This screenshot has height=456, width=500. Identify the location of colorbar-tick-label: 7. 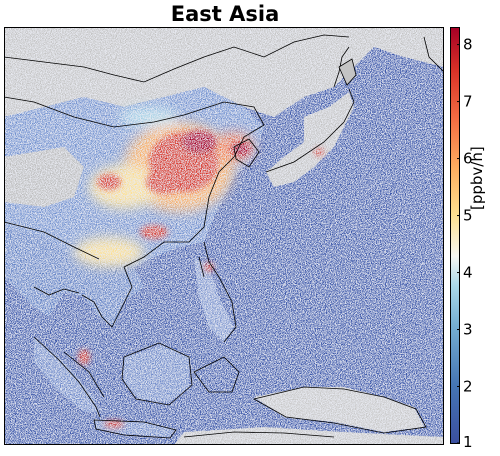
(468, 102).